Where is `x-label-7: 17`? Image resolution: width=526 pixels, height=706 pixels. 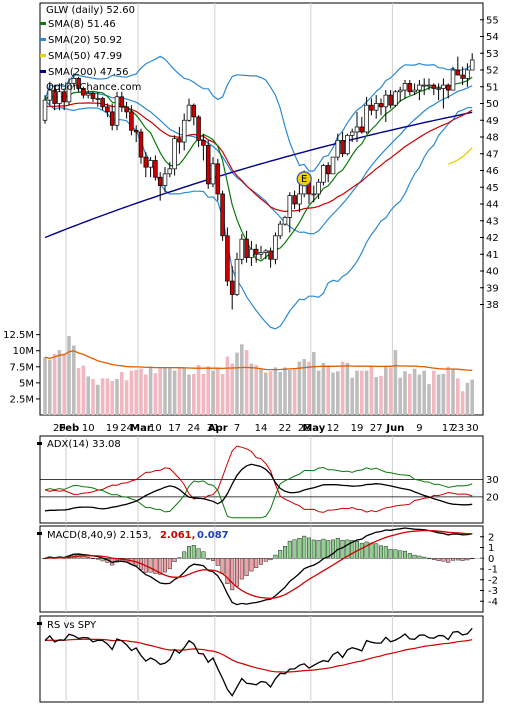 x-label-7: 17 is located at coordinates (174, 428).